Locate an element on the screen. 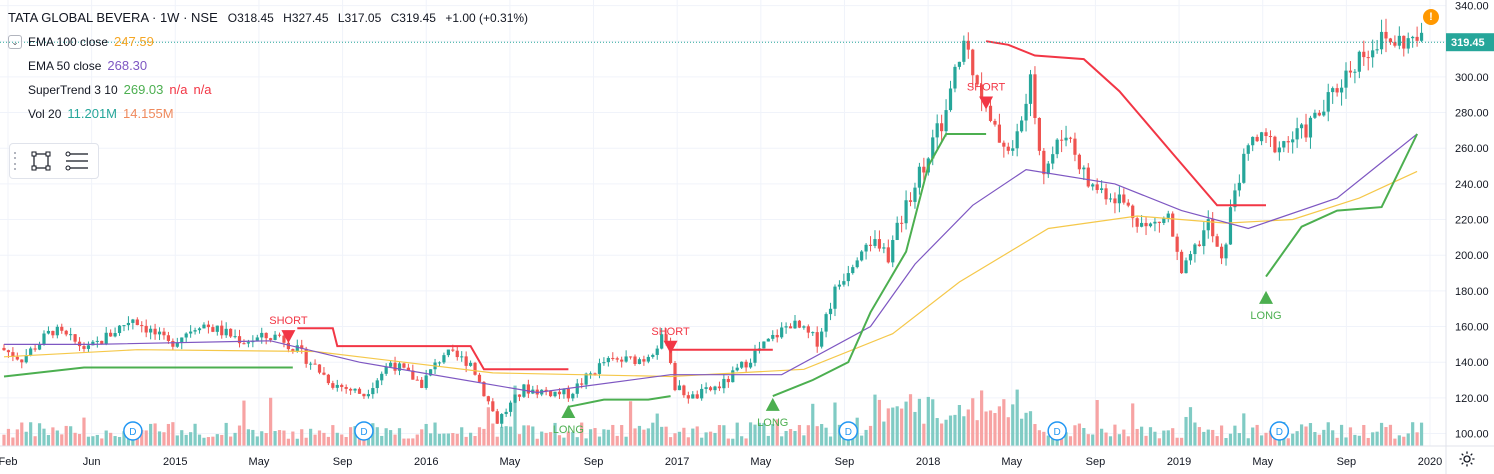  collapse-chevron-icon: ⌄ is located at coordinates (15, 42).